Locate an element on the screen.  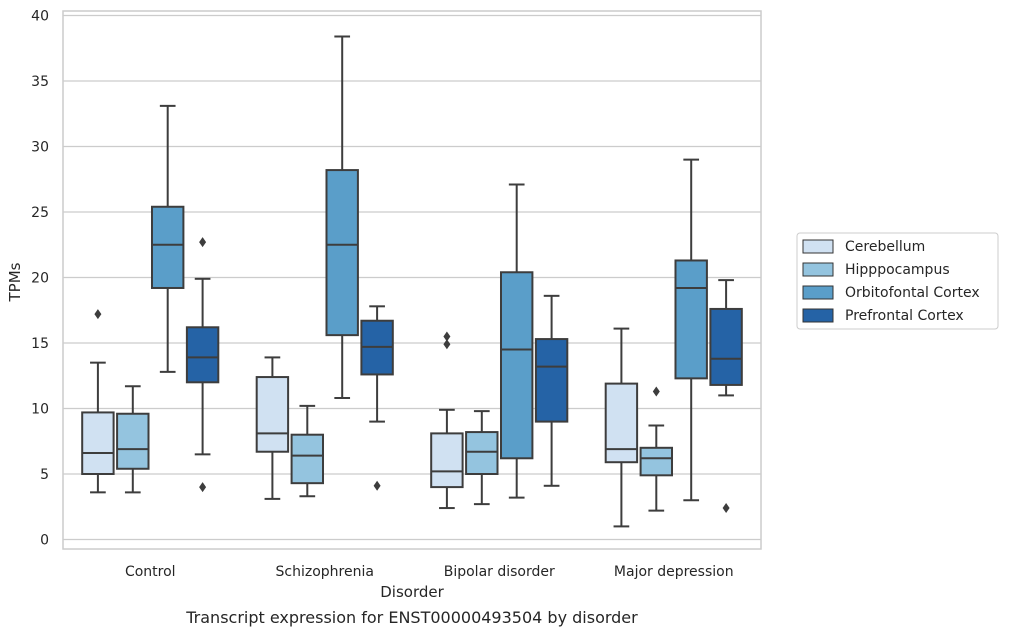
y-tick-label: 0 is located at coordinates (44, 541).